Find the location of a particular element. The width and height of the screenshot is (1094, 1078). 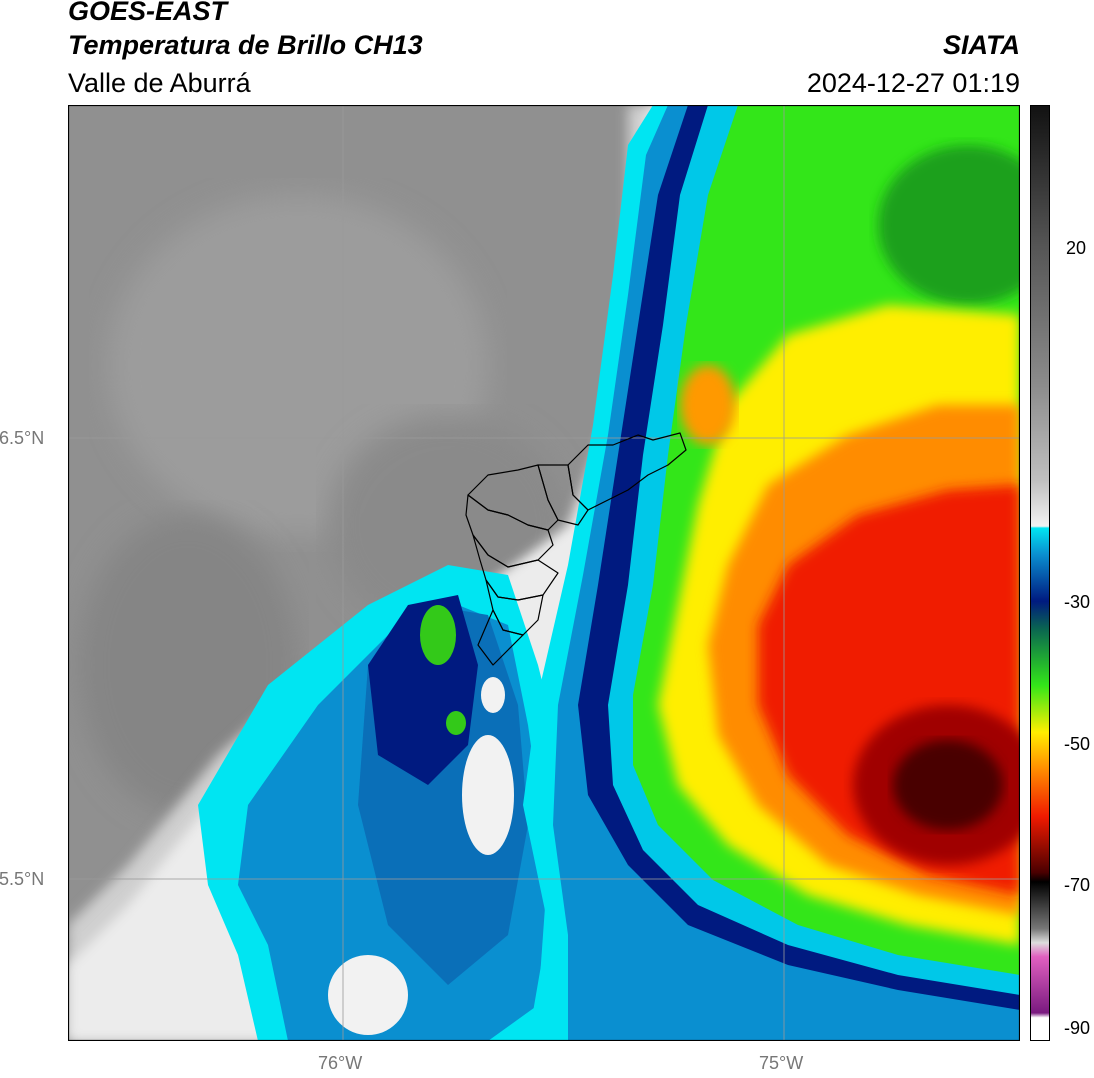

colorbar-canvas is located at coordinates (1043, 573).